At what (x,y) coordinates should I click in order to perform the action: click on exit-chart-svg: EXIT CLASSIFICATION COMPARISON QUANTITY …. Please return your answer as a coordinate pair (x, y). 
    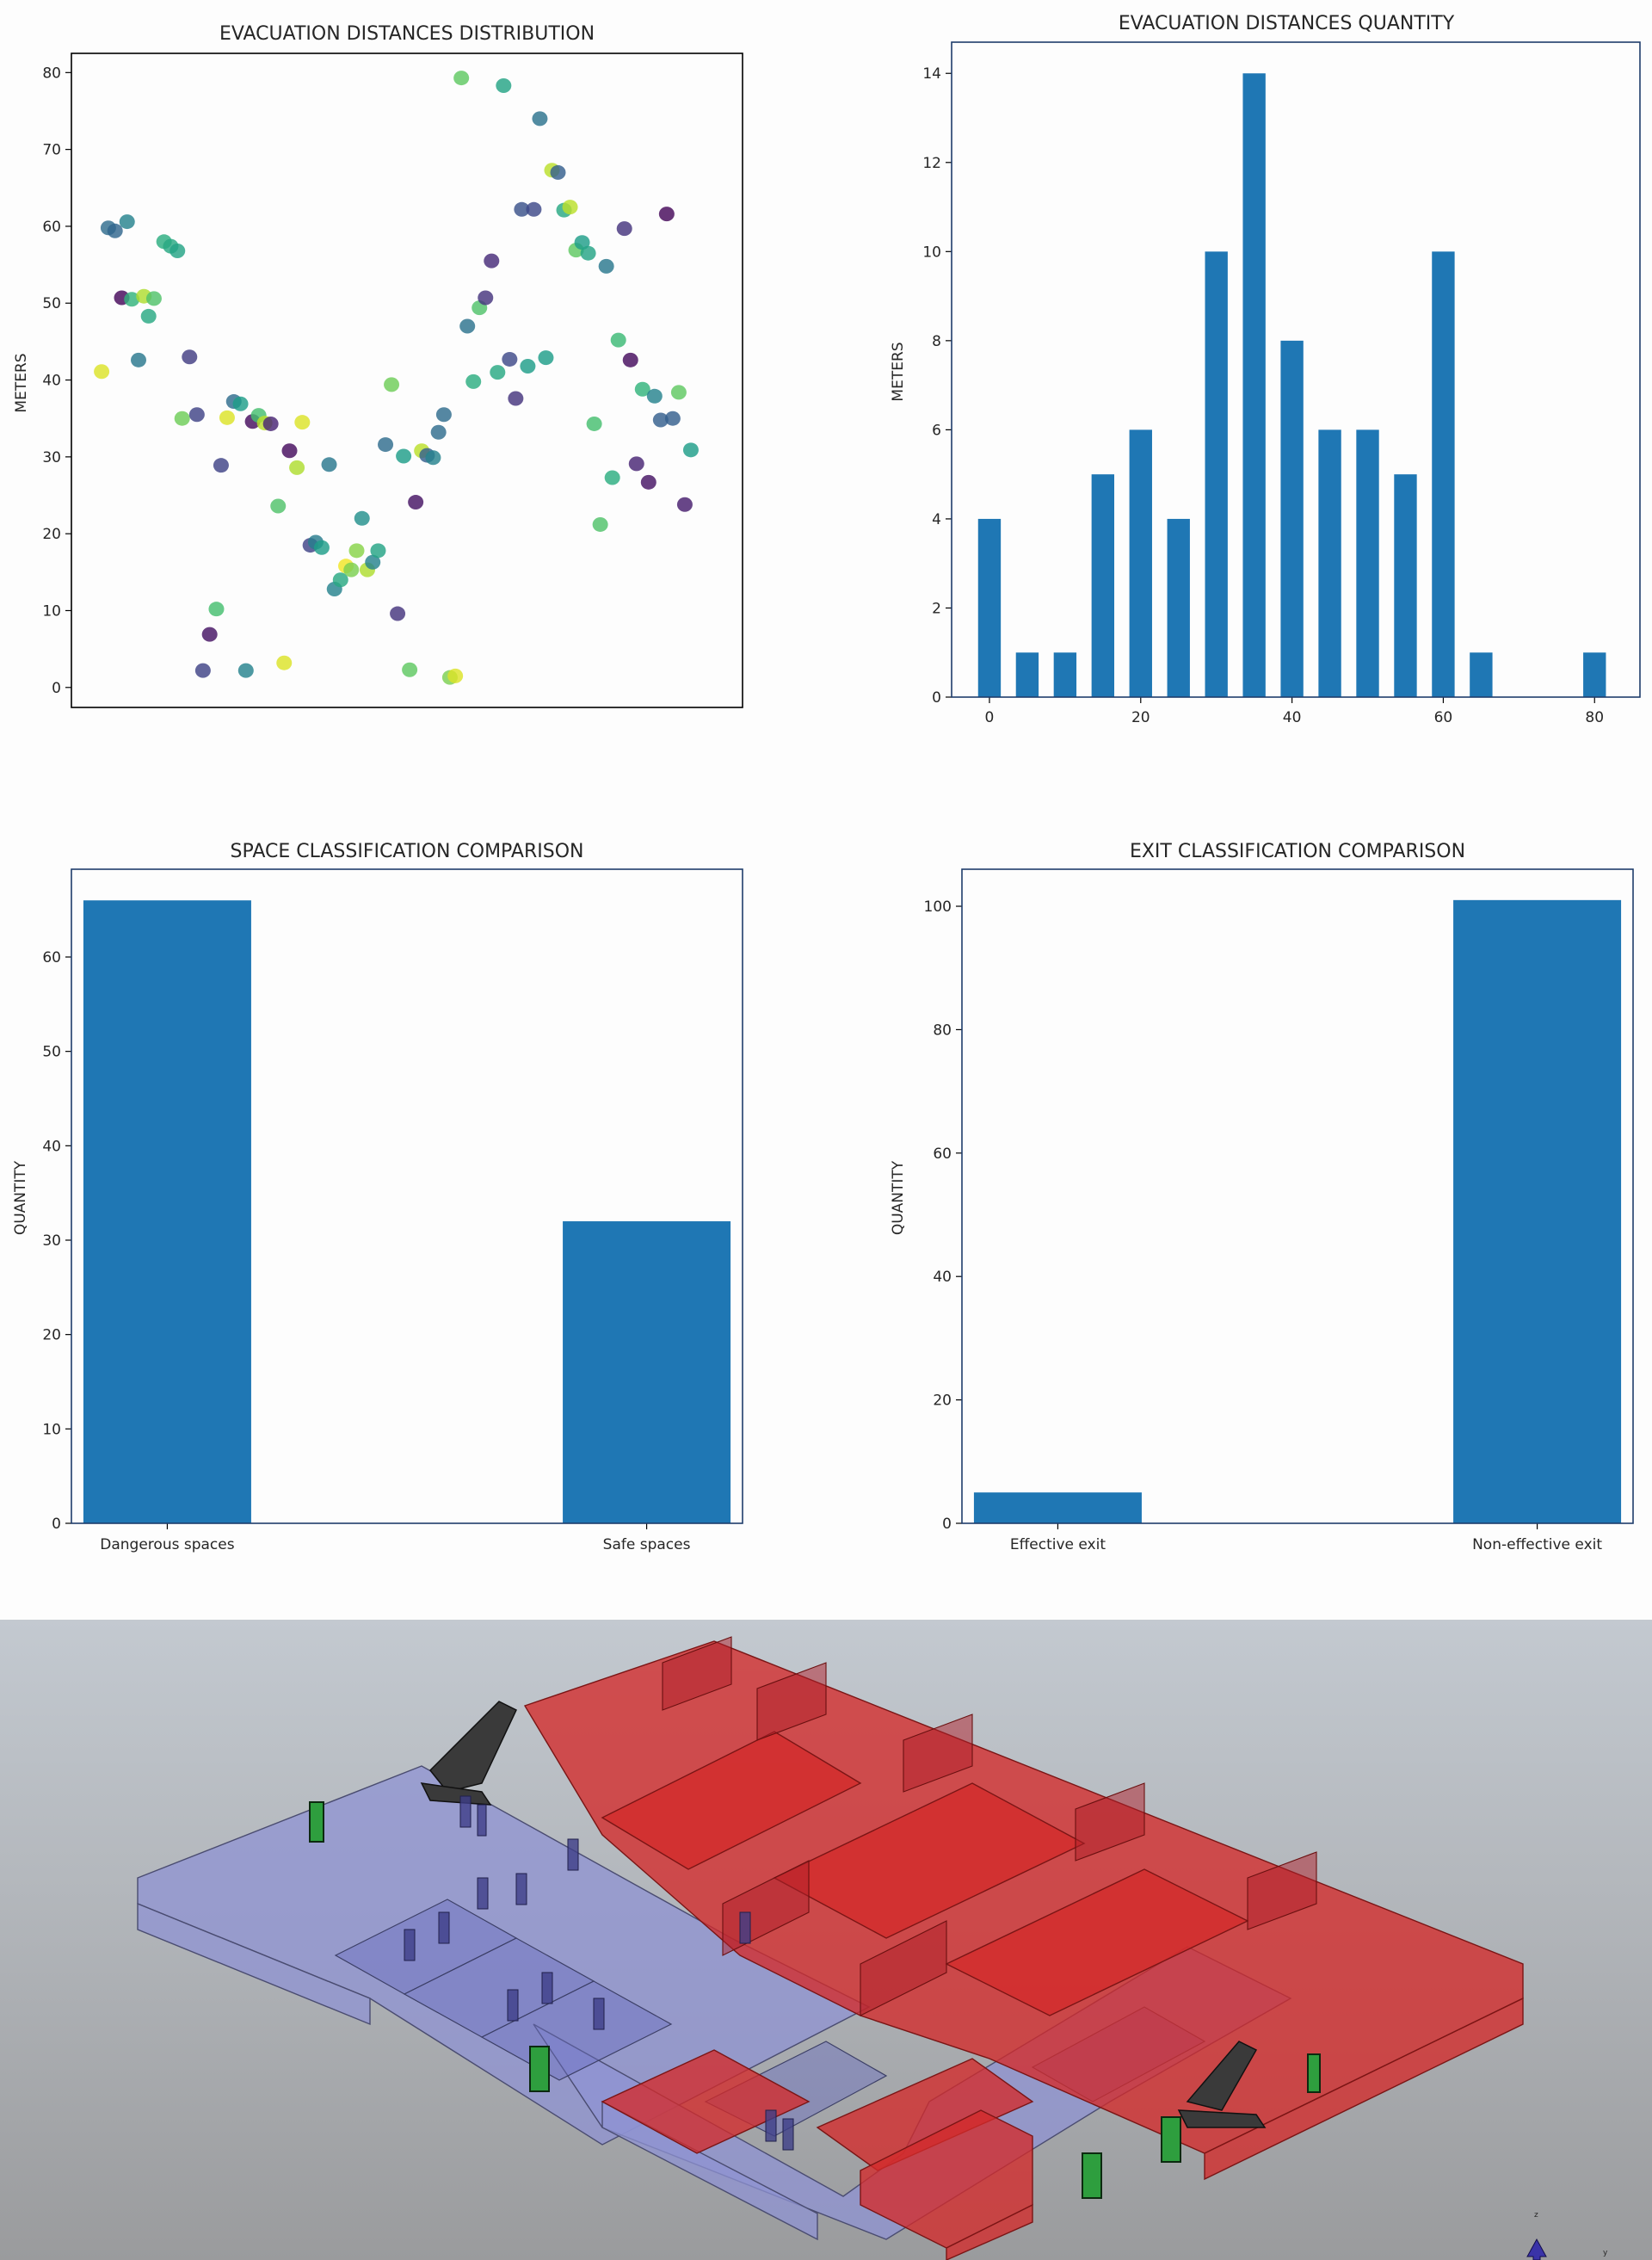
    Looking at the image, I should click on (1262, 1197).